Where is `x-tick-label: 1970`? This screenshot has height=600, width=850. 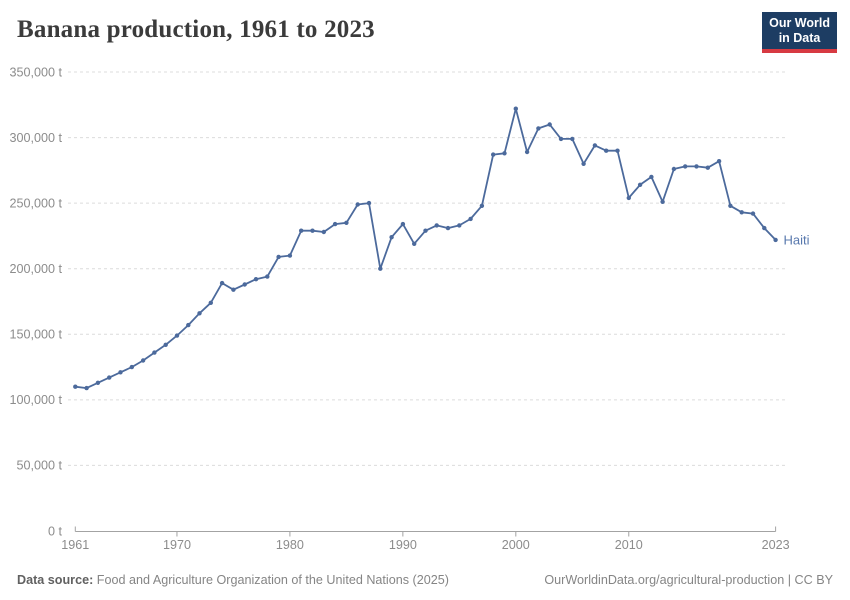
x-tick-label: 1970 is located at coordinates (177, 545).